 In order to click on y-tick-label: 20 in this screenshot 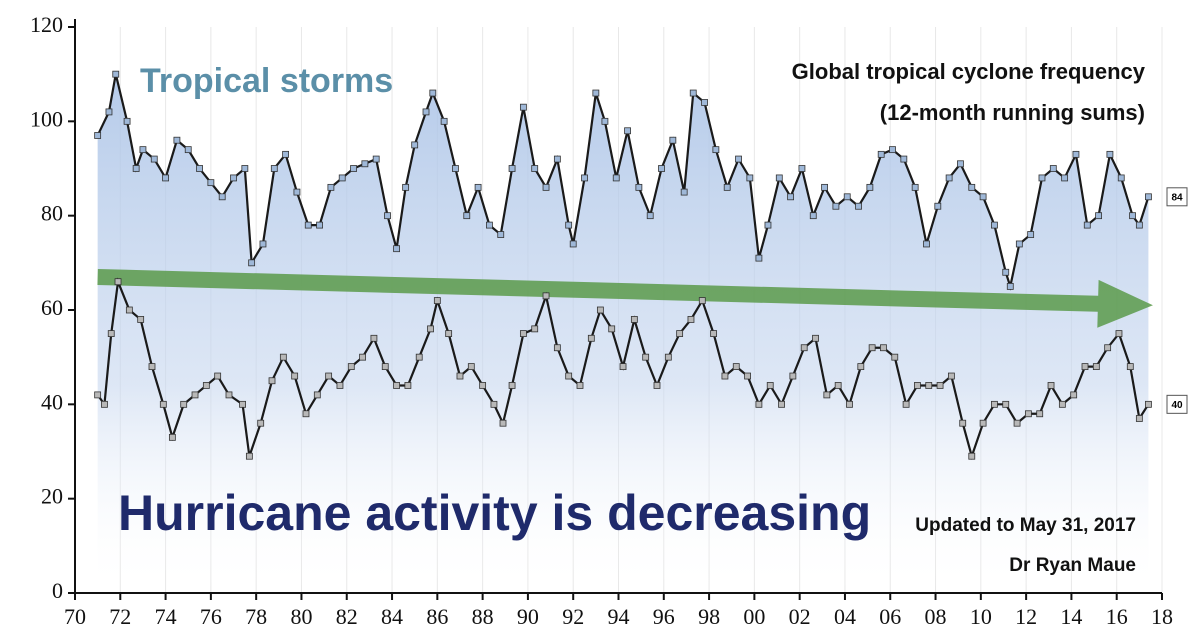, I will do `click(52, 496)`.